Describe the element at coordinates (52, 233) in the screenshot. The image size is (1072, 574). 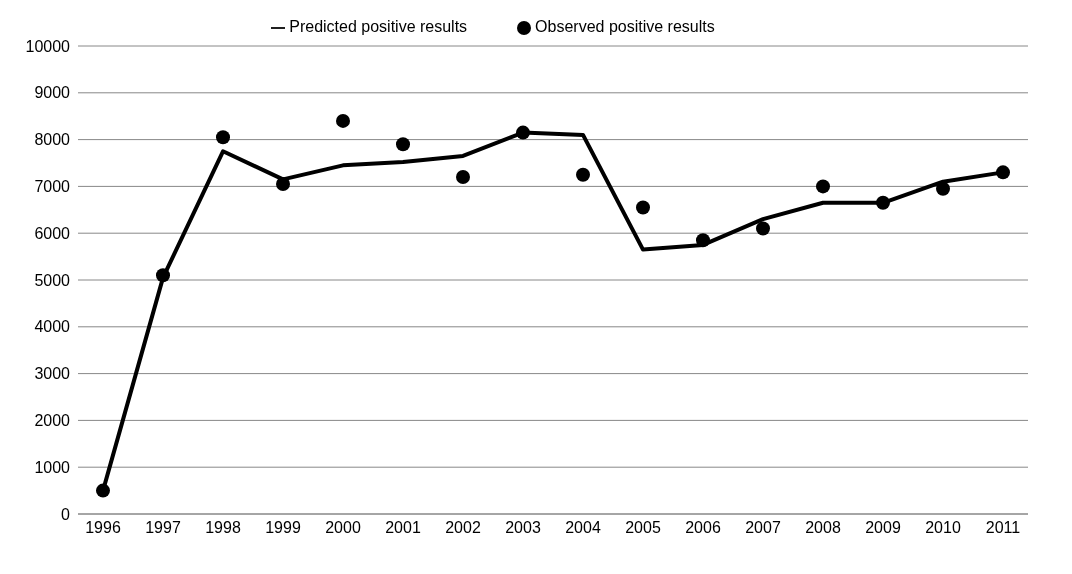
I see `y-tick-label: 6000` at that location.